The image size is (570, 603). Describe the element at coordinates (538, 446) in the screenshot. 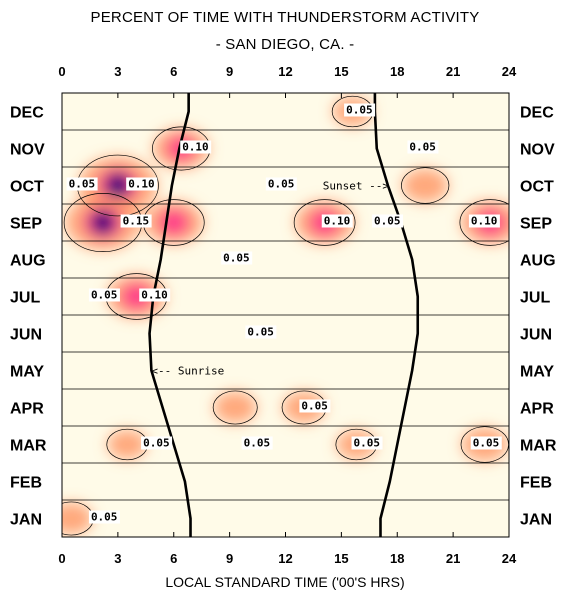

I see `month-label-right: MAR` at that location.